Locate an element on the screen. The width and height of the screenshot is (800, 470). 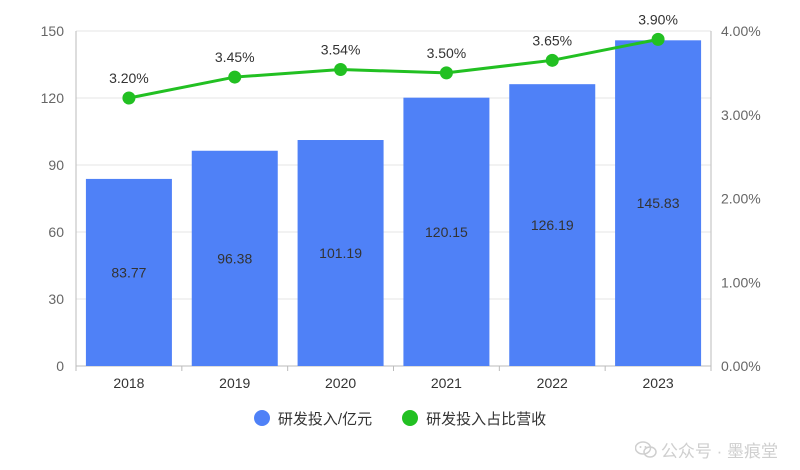
legend-bar-label: 研发投入/亿元 is located at coordinates (325, 419).